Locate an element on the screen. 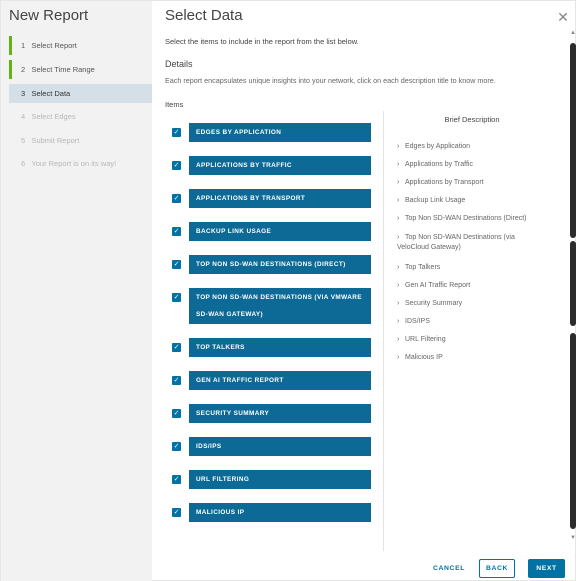 The height and width of the screenshot is (581, 576). step-label: Submit Report is located at coordinates (55, 140).